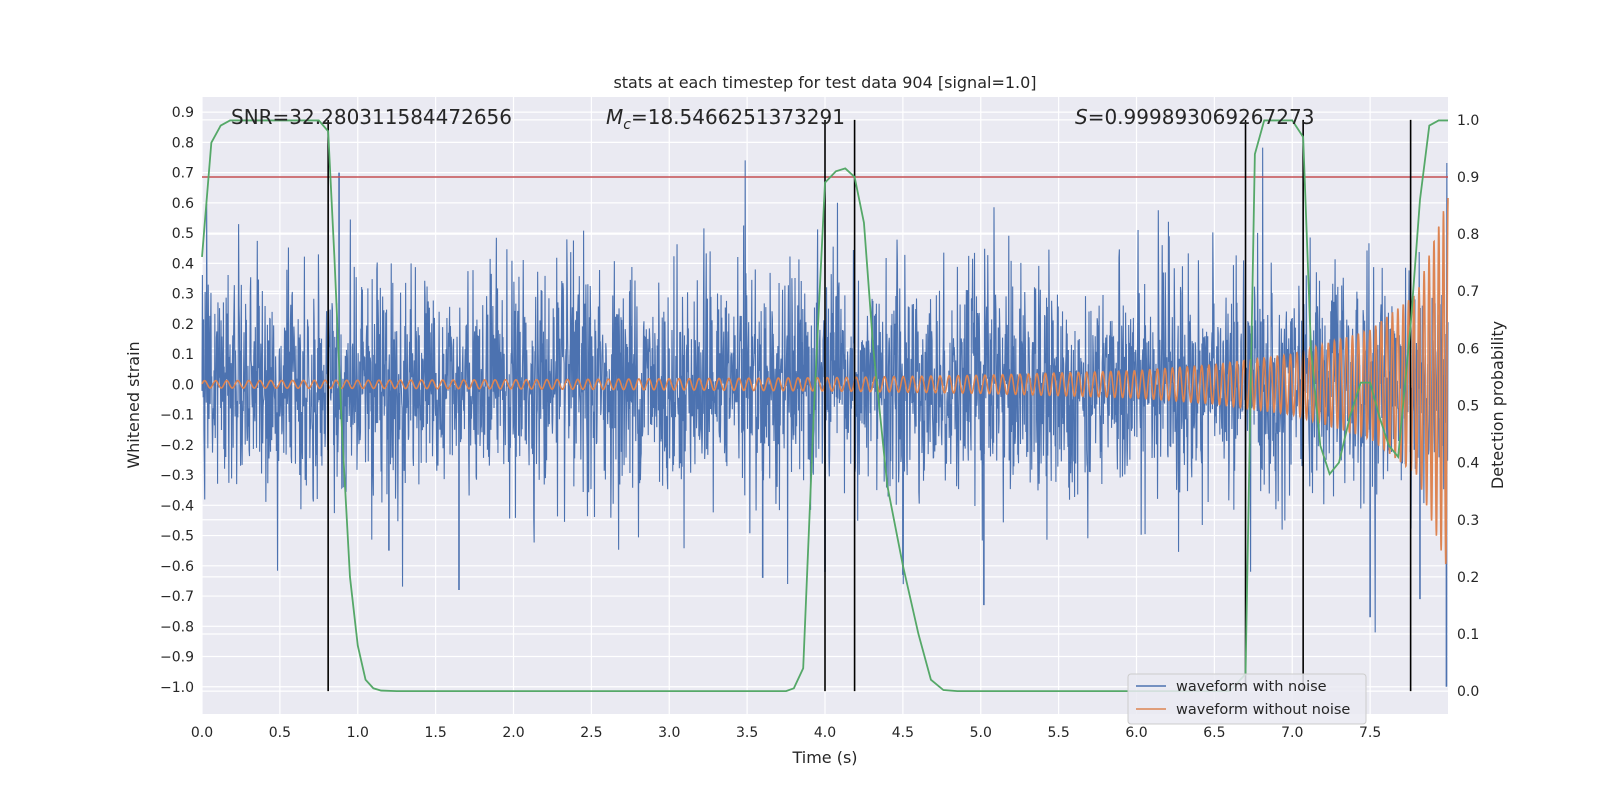 The height and width of the screenshot is (804, 1600). Describe the element at coordinates (183, 234) in the screenshot. I see `y-tick-label: 0.5` at that location.